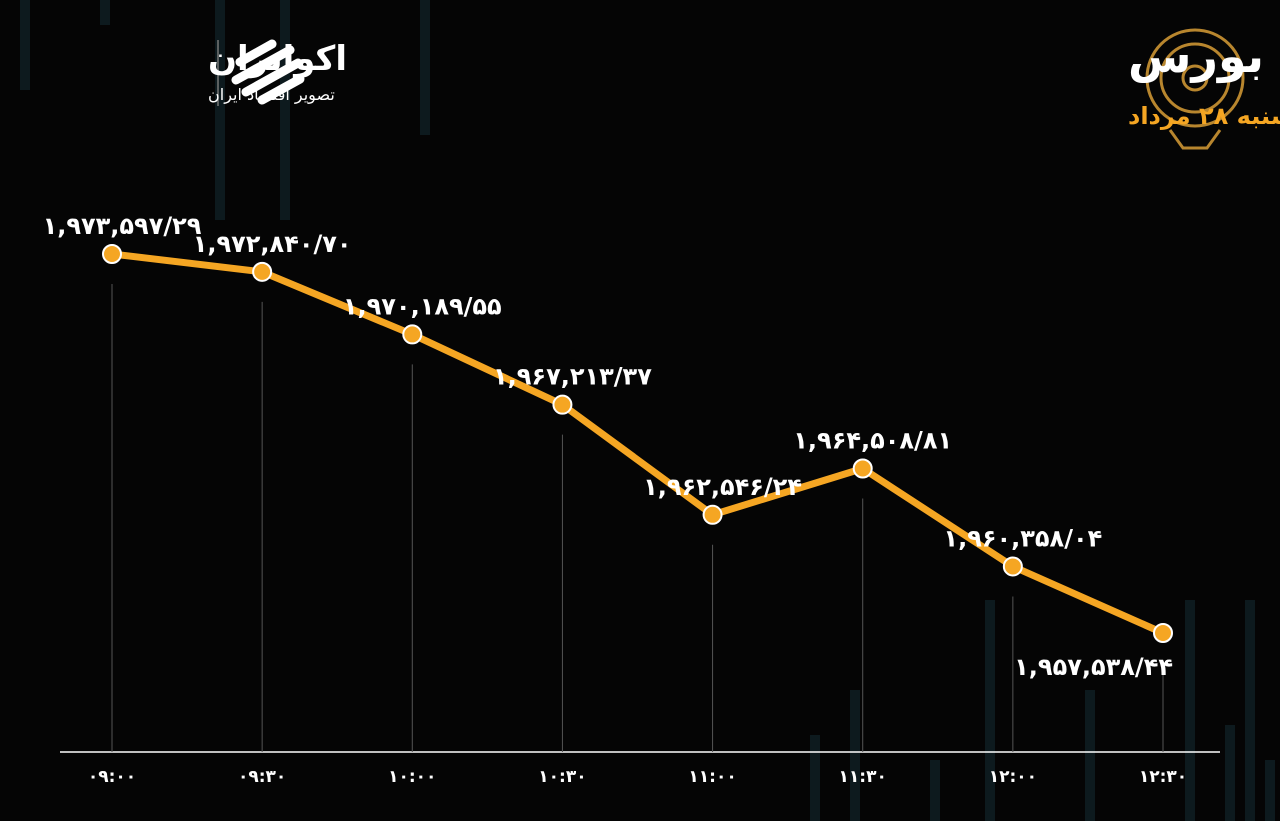 The height and width of the screenshot is (821, 1280). I want to click on brand-tagline: تصویر اقتصاد ایران, so click(271, 95).